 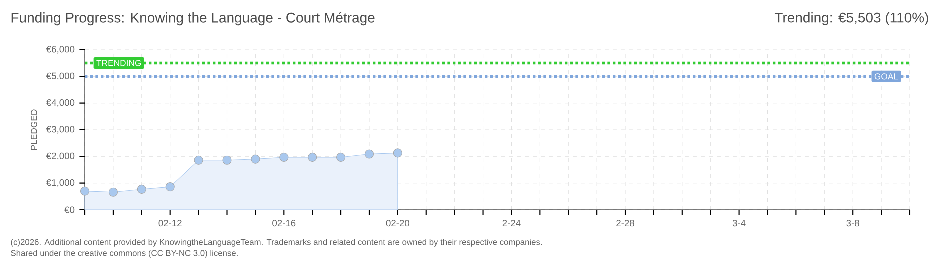 I want to click on chart-title: Funding Progress: Knowing the Language - Court Métrage, so click(x=193, y=19).